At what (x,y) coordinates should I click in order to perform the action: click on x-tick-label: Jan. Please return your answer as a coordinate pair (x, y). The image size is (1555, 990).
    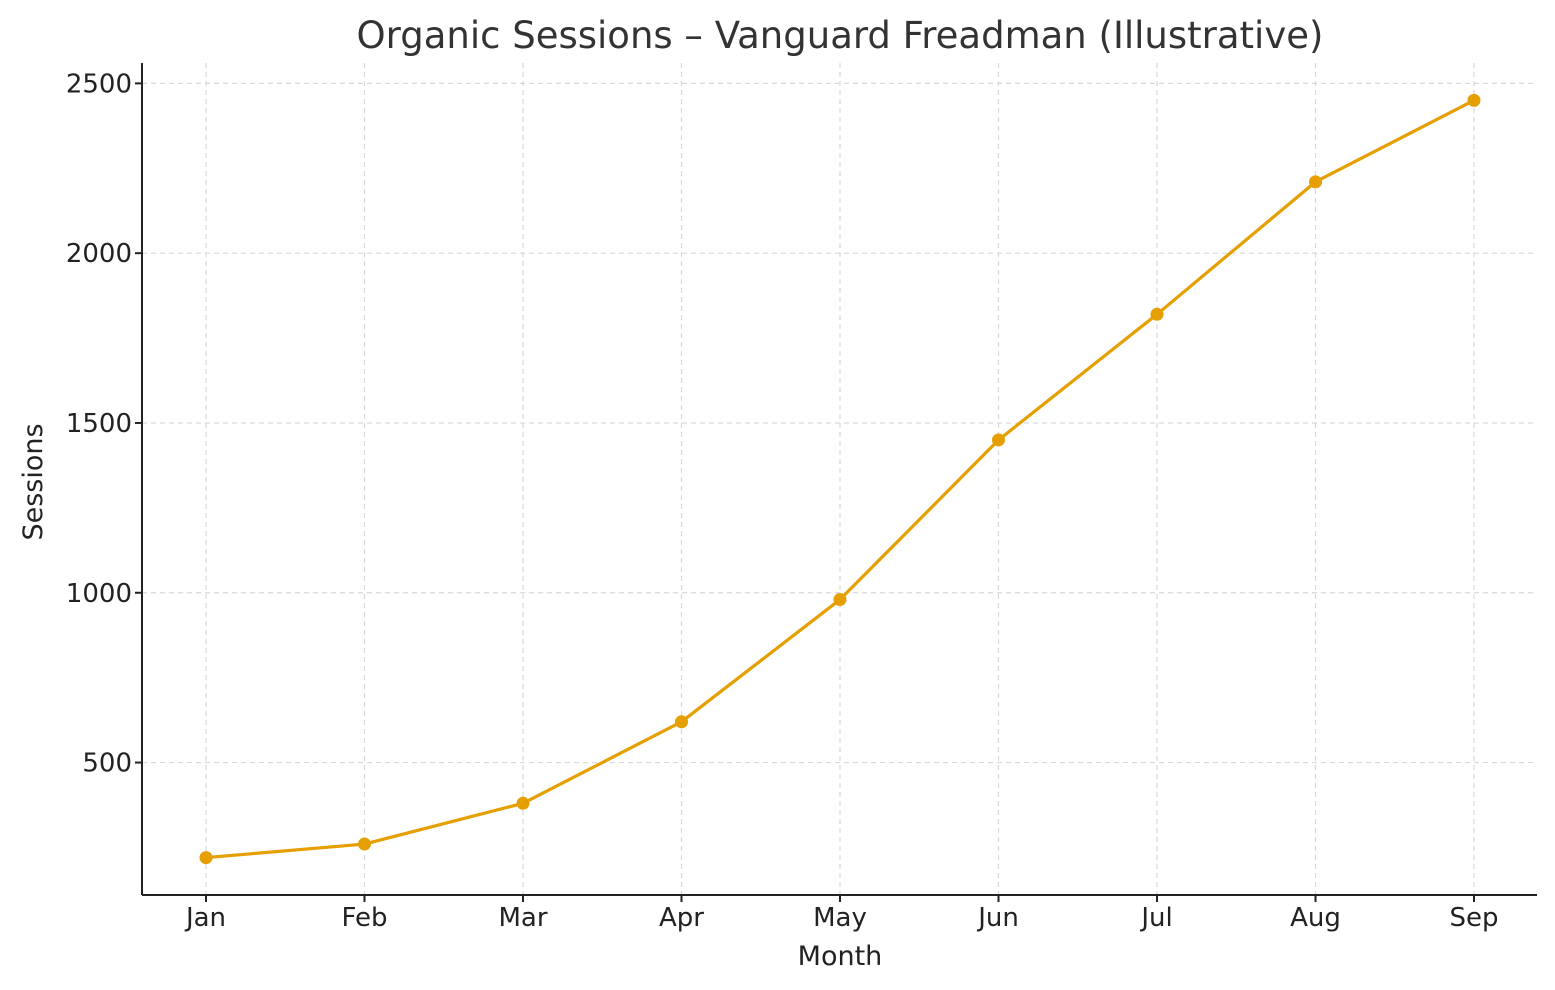
    Looking at the image, I should click on (205, 918).